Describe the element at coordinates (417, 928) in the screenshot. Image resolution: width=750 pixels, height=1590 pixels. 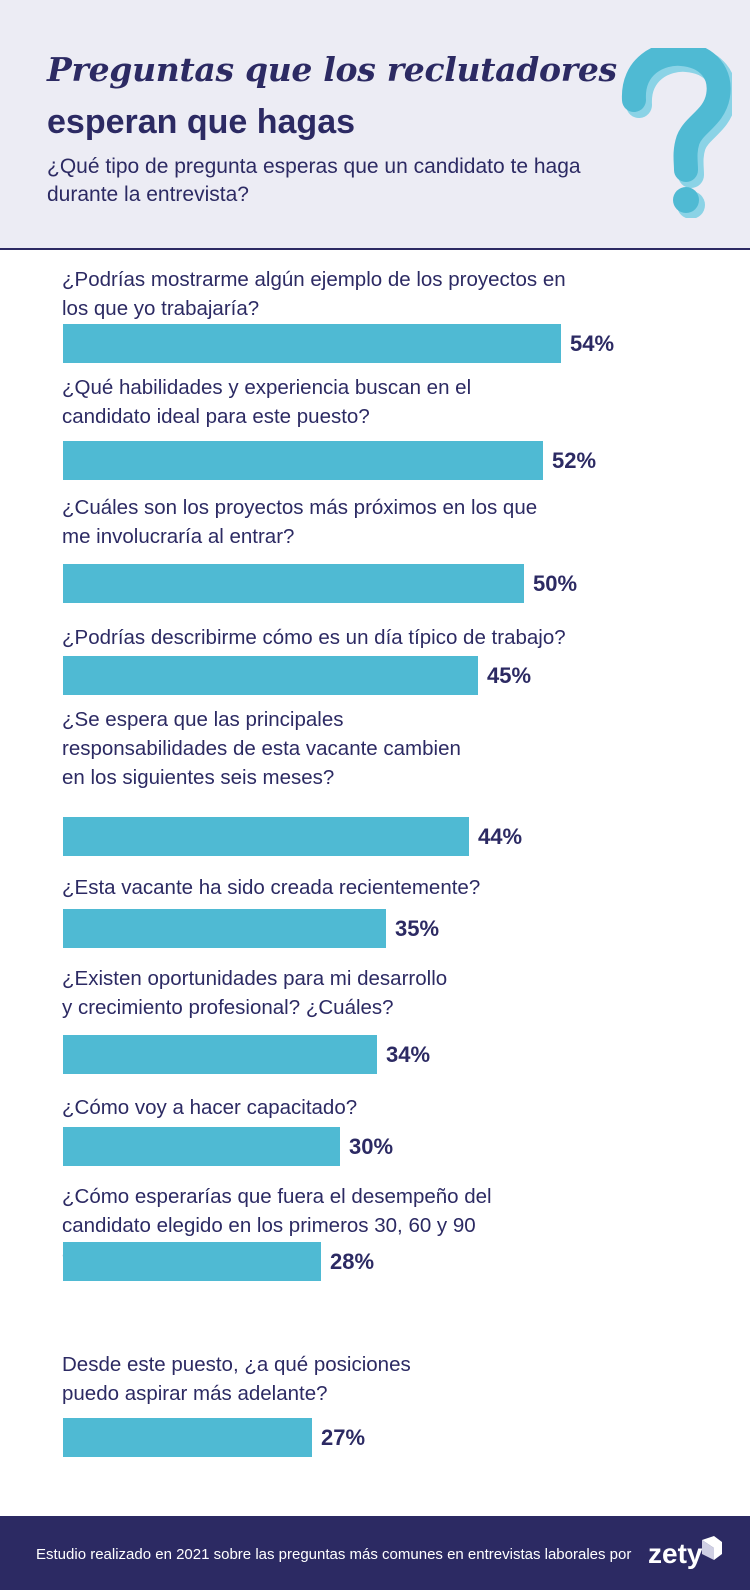
I see `value-label: 35%` at that location.